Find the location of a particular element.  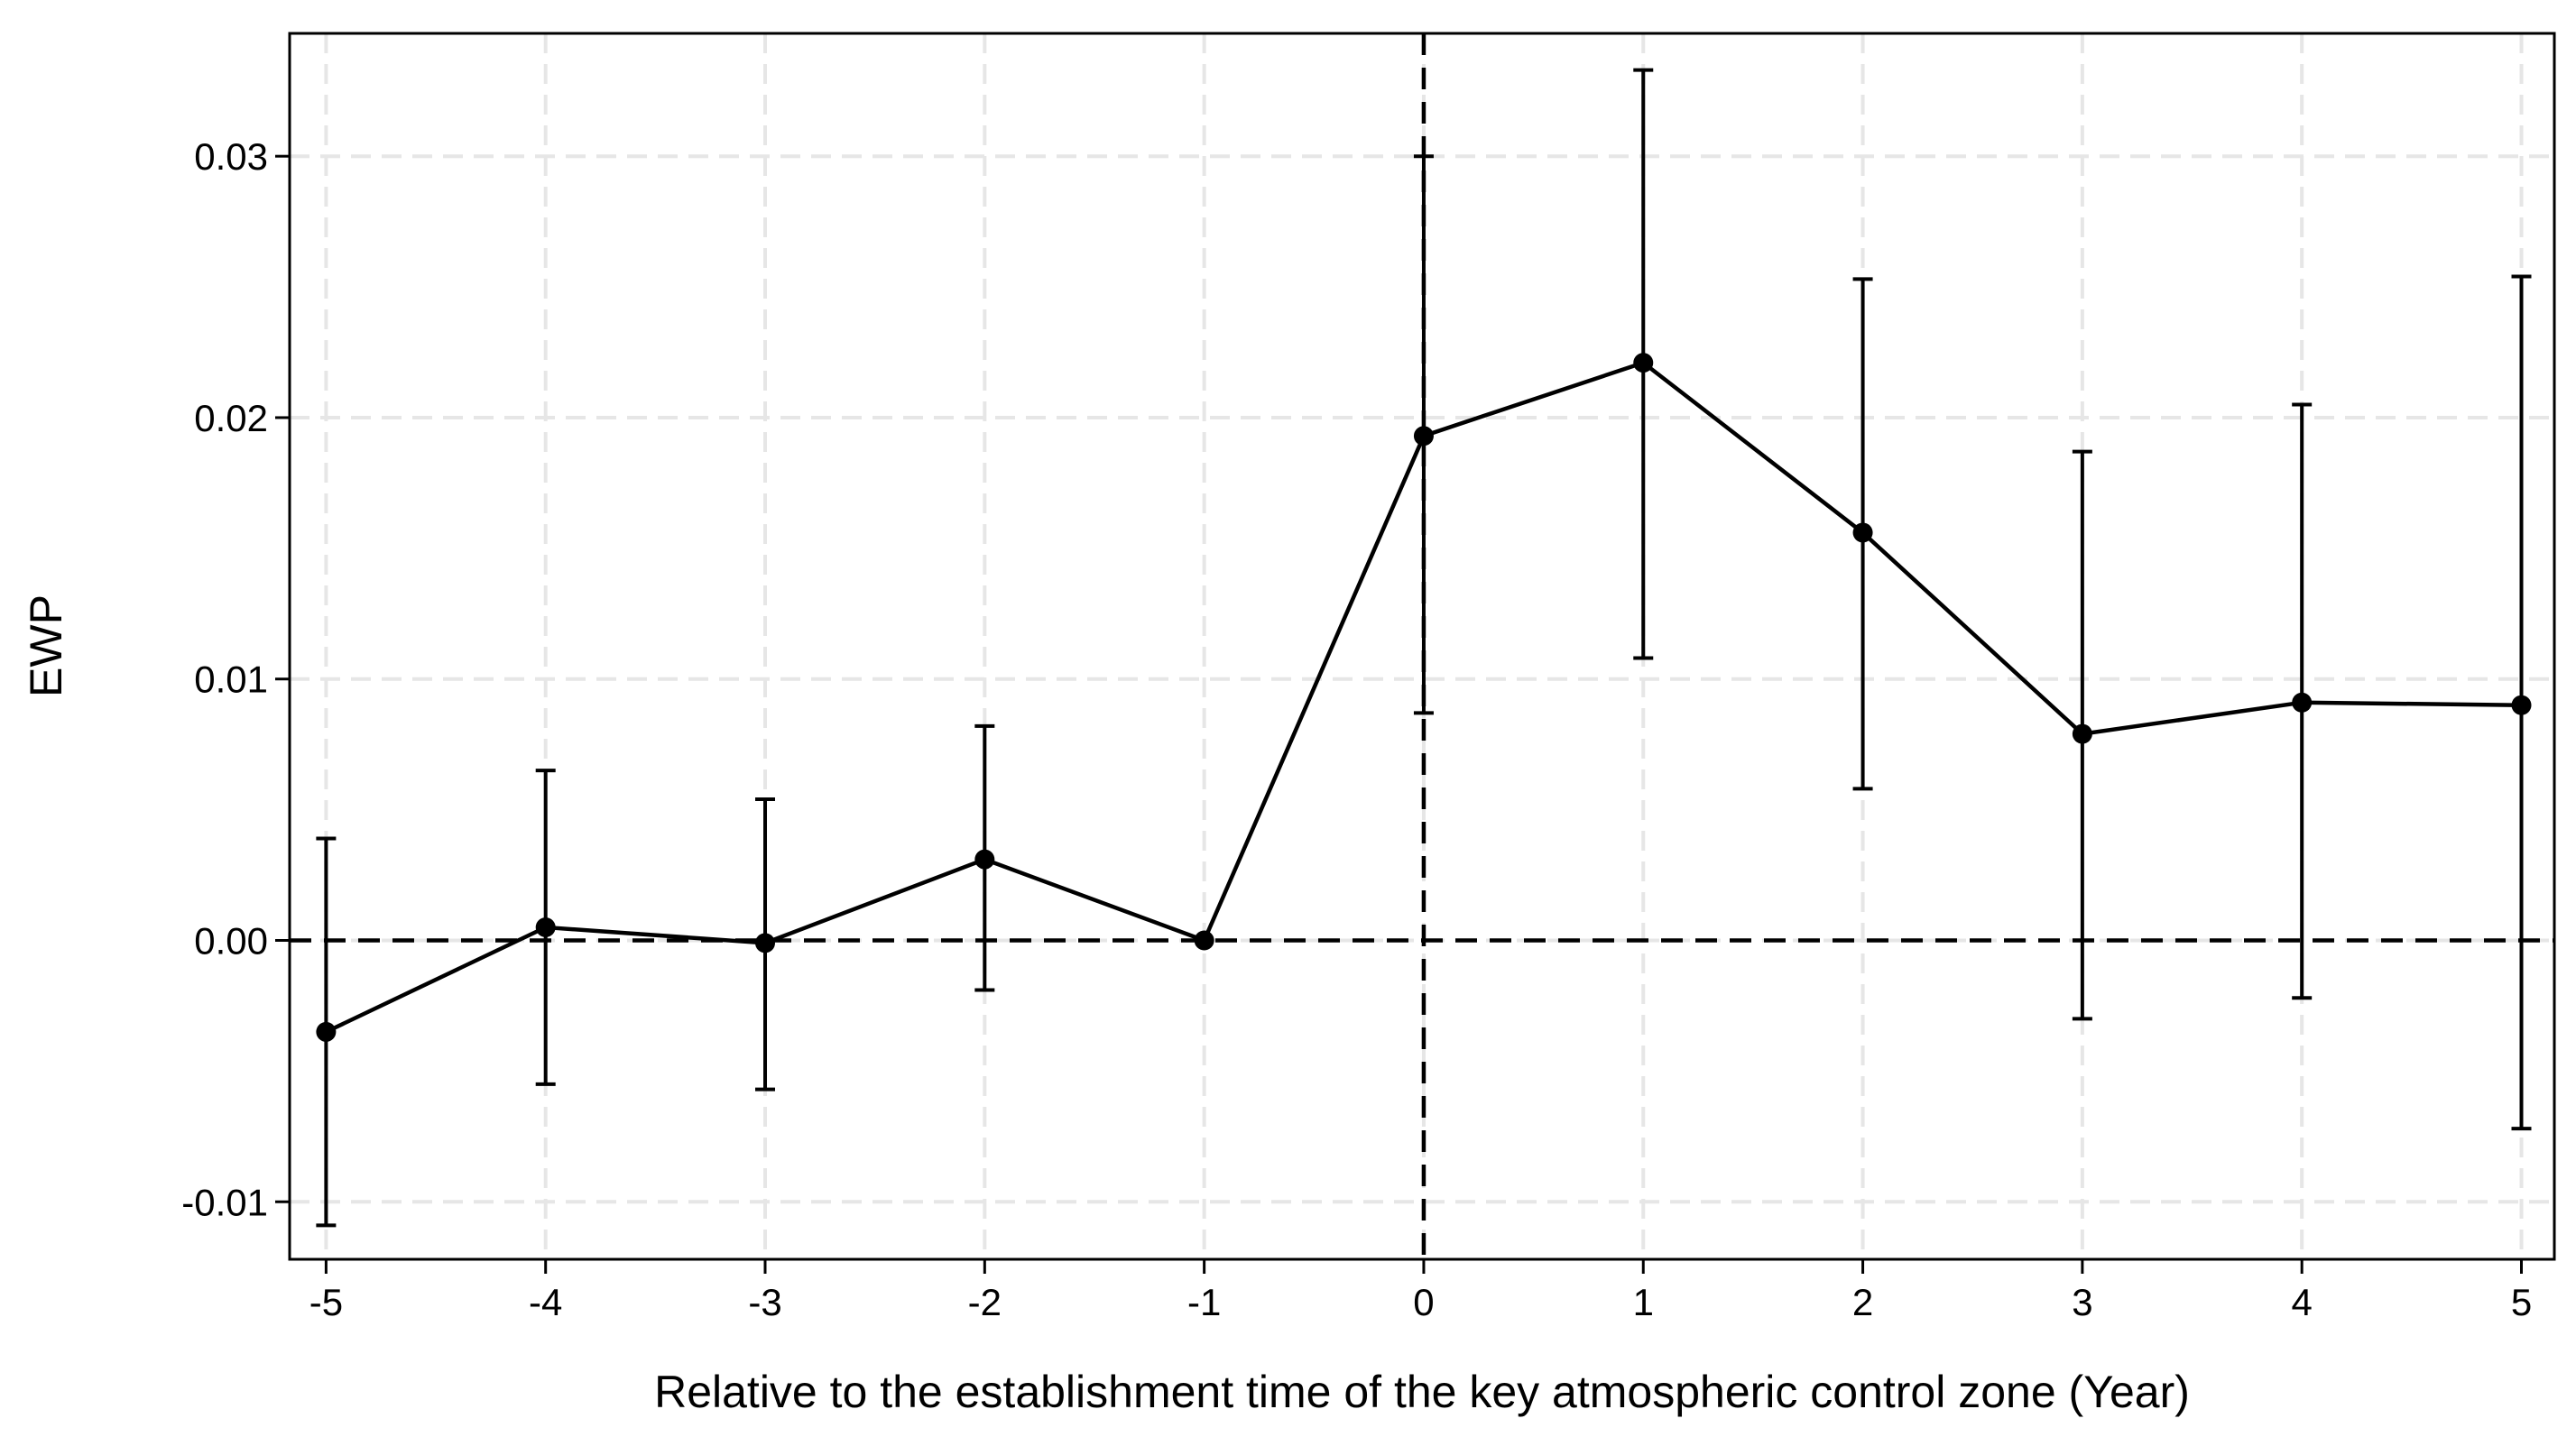

y-tick-label: -0.01 is located at coordinates (224, 1202).